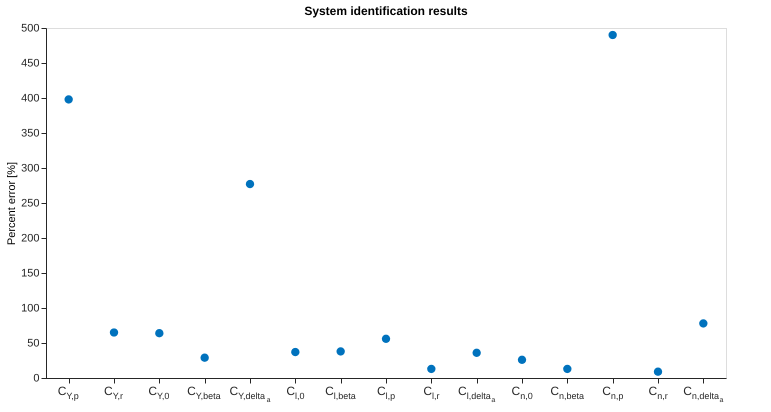 This screenshot has height=412, width=771. I want to click on y-tick-label: 500, so click(30, 28).